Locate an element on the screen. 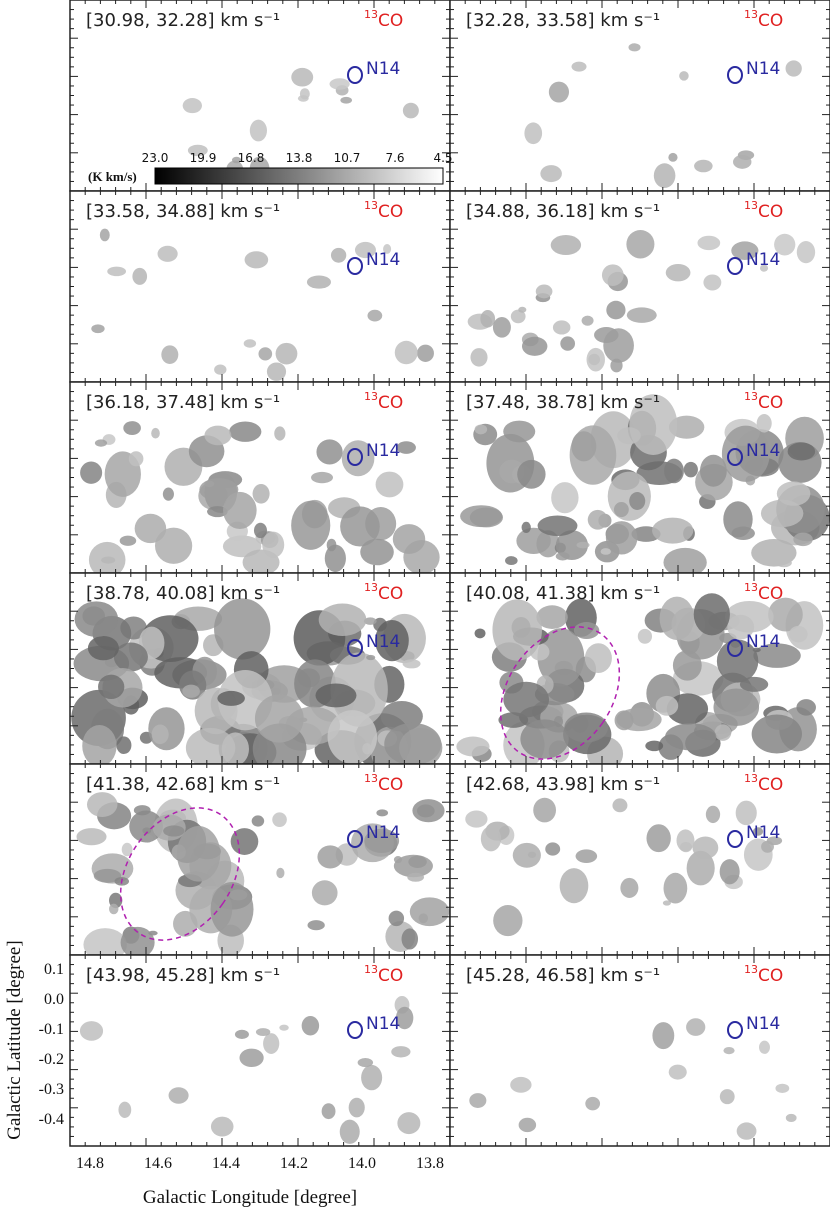 Image resolution: width=830 pixels, height=1212 pixels. colorbar-tick-label: 10.7 is located at coordinates (347, 158).